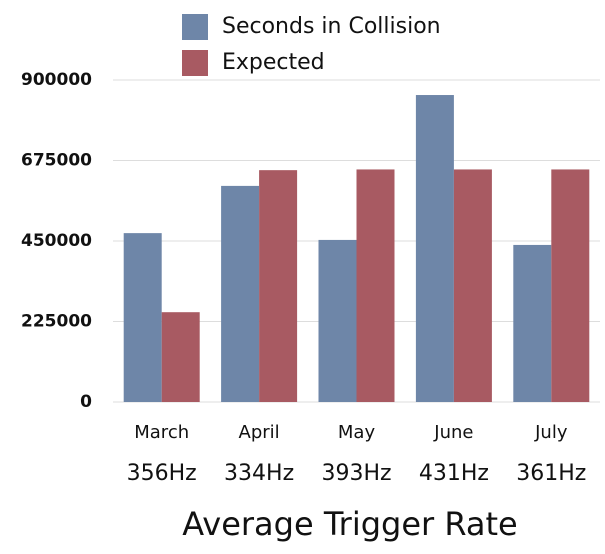 This screenshot has height=554, width=605. Describe the element at coordinates (357, 432) in the screenshot. I see `x-tick-label: May` at that location.